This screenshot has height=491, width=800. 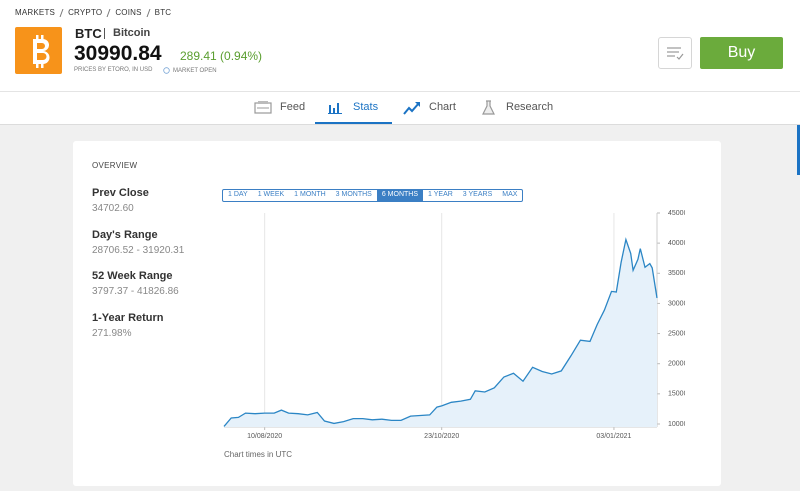 What do you see at coordinates (676, 394) in the screenshot?
I see `y-tick-label: 15000.00` at bounding box center [676, 394].